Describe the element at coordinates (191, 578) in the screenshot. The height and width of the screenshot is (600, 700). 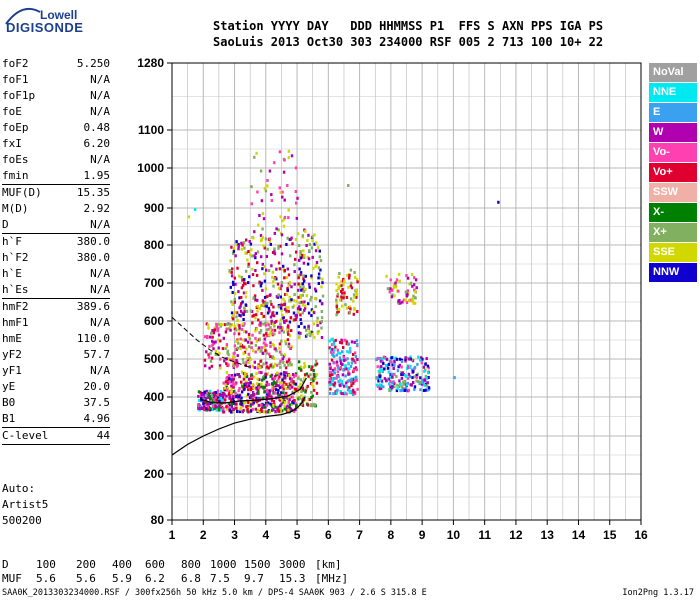
I see `table-cell: 6.8` at that location.